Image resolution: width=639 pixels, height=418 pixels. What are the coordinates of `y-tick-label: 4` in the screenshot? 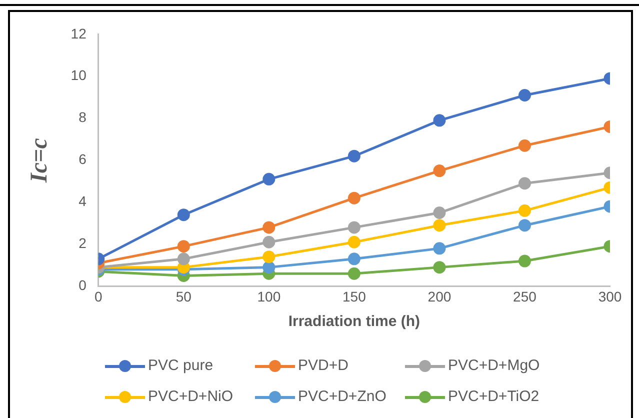 It's located at (82, 201).